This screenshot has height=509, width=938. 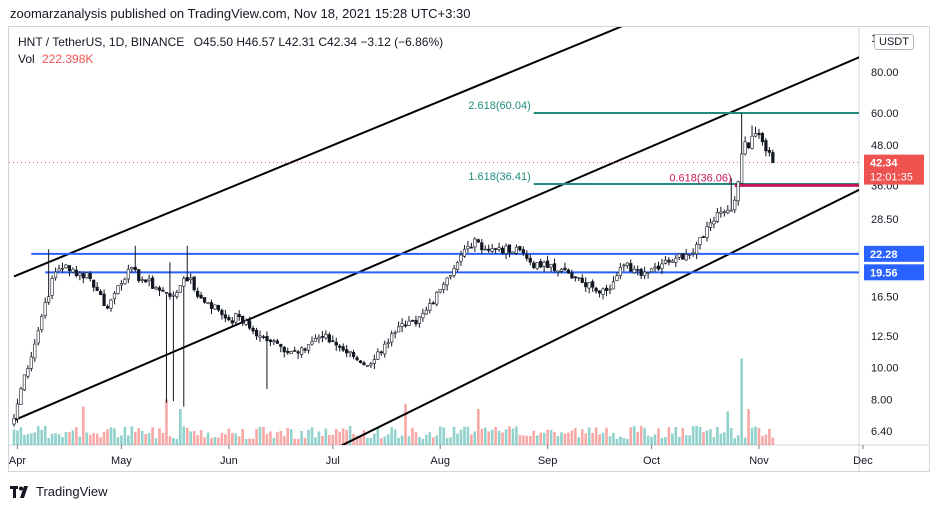 I want to click on fib-level-label: 2.618(60.04), so click(x=499, y=106).